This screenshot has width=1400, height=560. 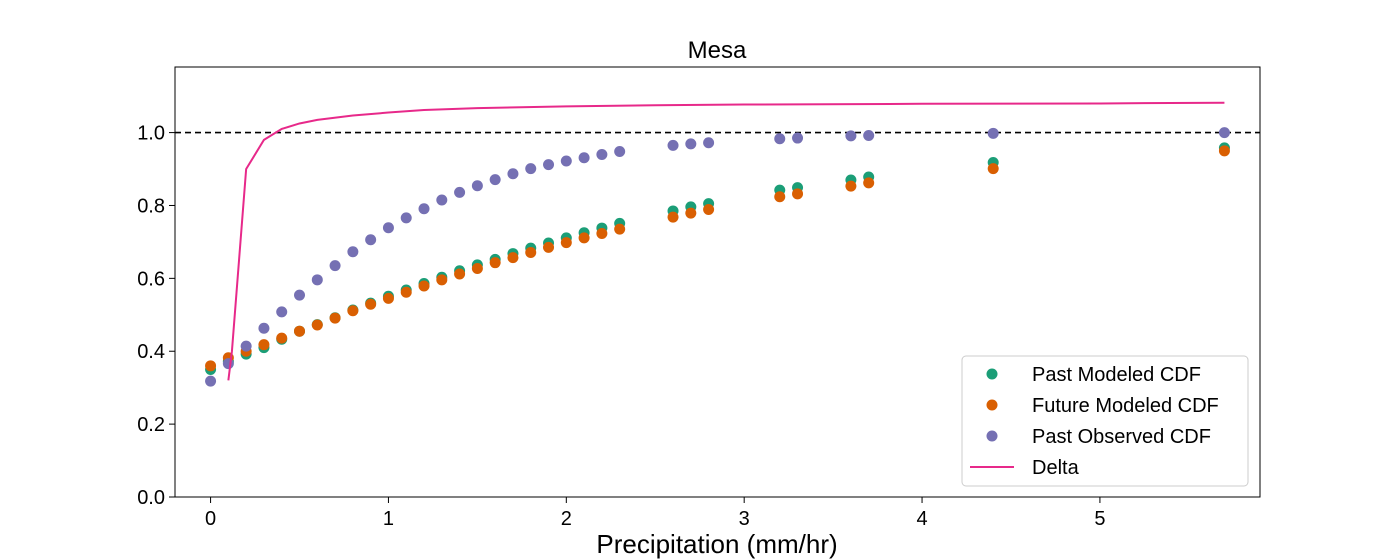 What do you see at coordinates (151, 206) in the screenshot?
I see `y-tick-label: 0.8` at bounding box center [151, 206].